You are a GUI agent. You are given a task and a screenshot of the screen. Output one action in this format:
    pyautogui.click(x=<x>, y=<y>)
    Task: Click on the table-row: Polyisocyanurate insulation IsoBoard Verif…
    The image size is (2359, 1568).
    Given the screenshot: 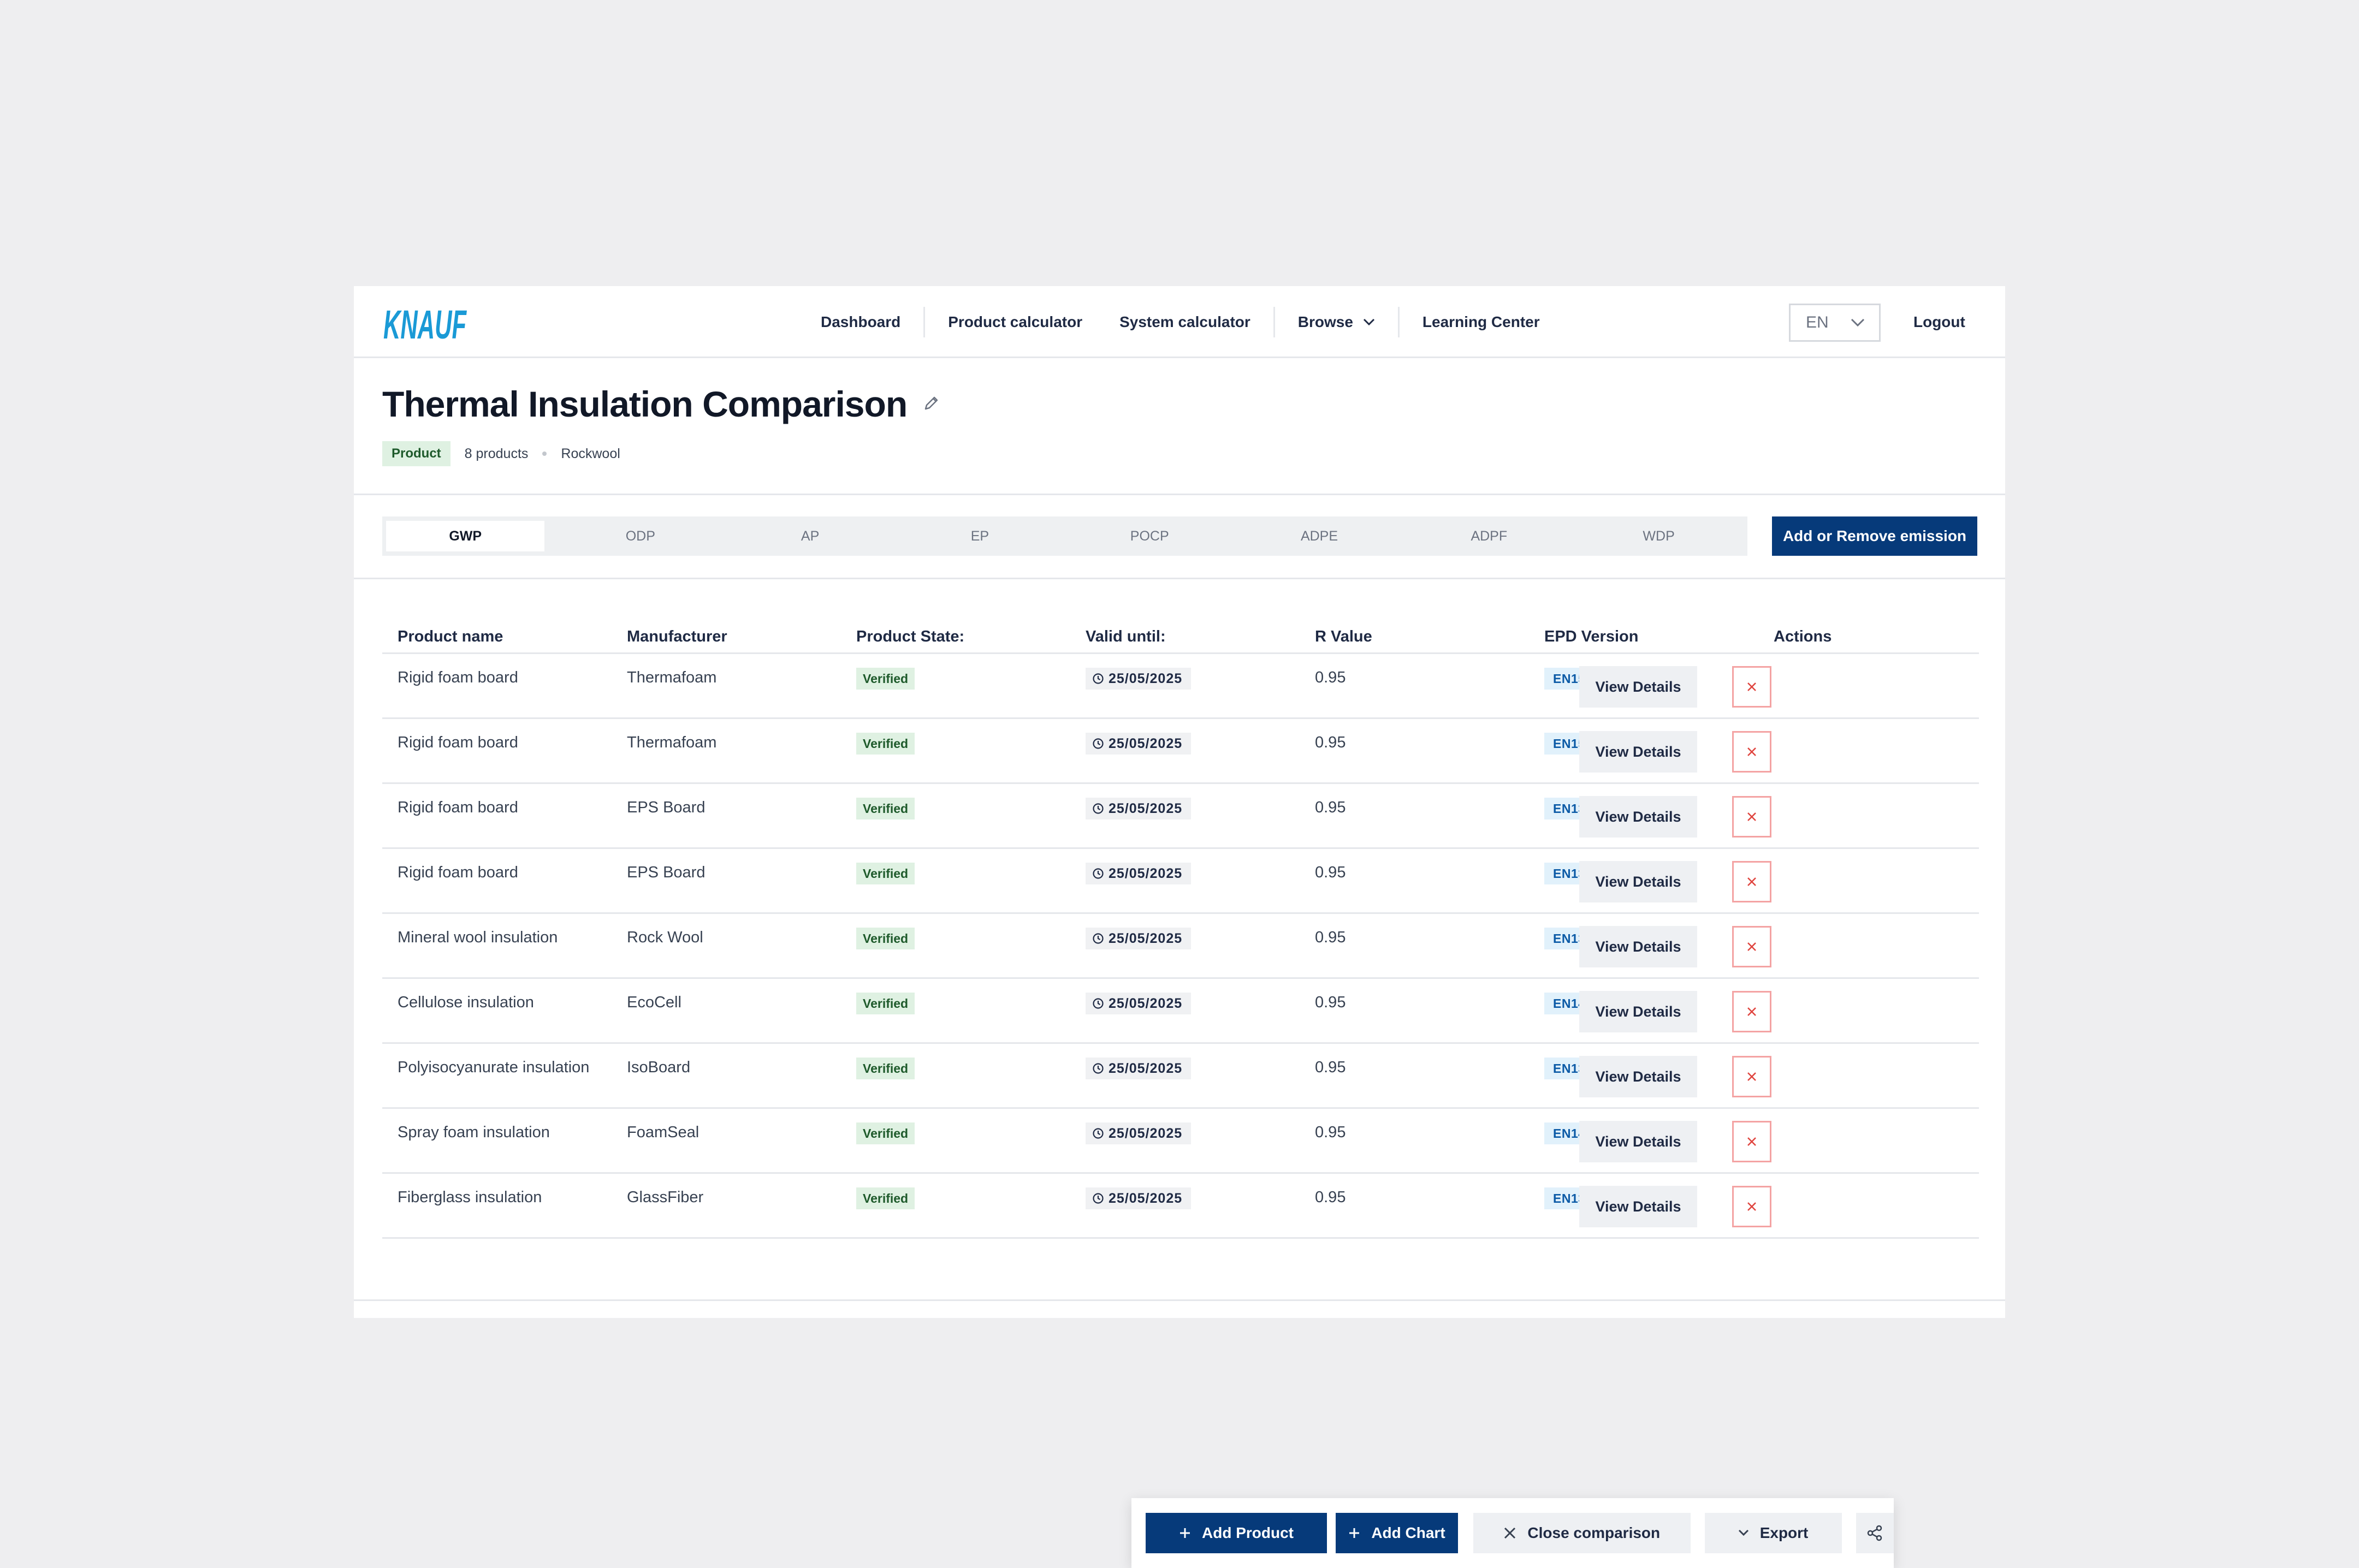 What is the action you would take?
    pyautogui.click(x=1180, y=1076)
    